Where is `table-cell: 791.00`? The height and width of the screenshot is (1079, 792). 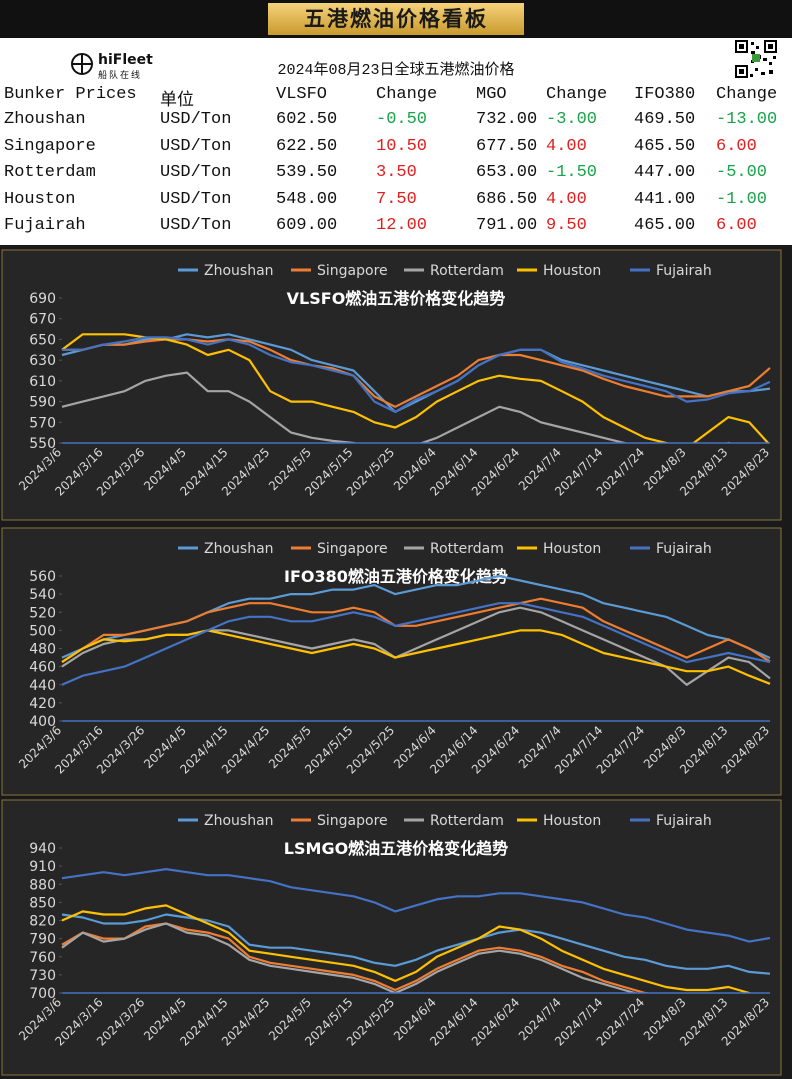
table-cell: 791.00 is located at coordinates (507, 225).